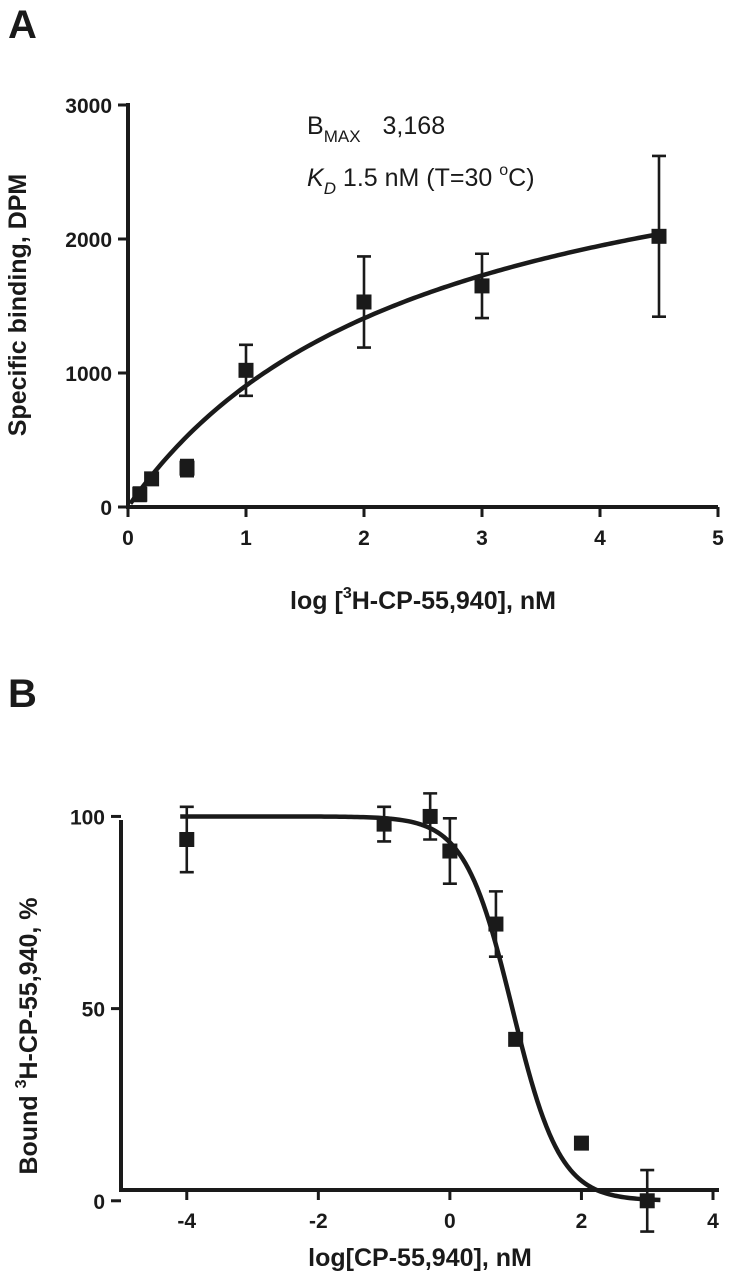 Image resolution: width=732 pixels, height=1284 pixels. Describe the element at coordinates (450, 1221) in the screenshot. I see `panel-b-x-tick-label: 0` at that location.